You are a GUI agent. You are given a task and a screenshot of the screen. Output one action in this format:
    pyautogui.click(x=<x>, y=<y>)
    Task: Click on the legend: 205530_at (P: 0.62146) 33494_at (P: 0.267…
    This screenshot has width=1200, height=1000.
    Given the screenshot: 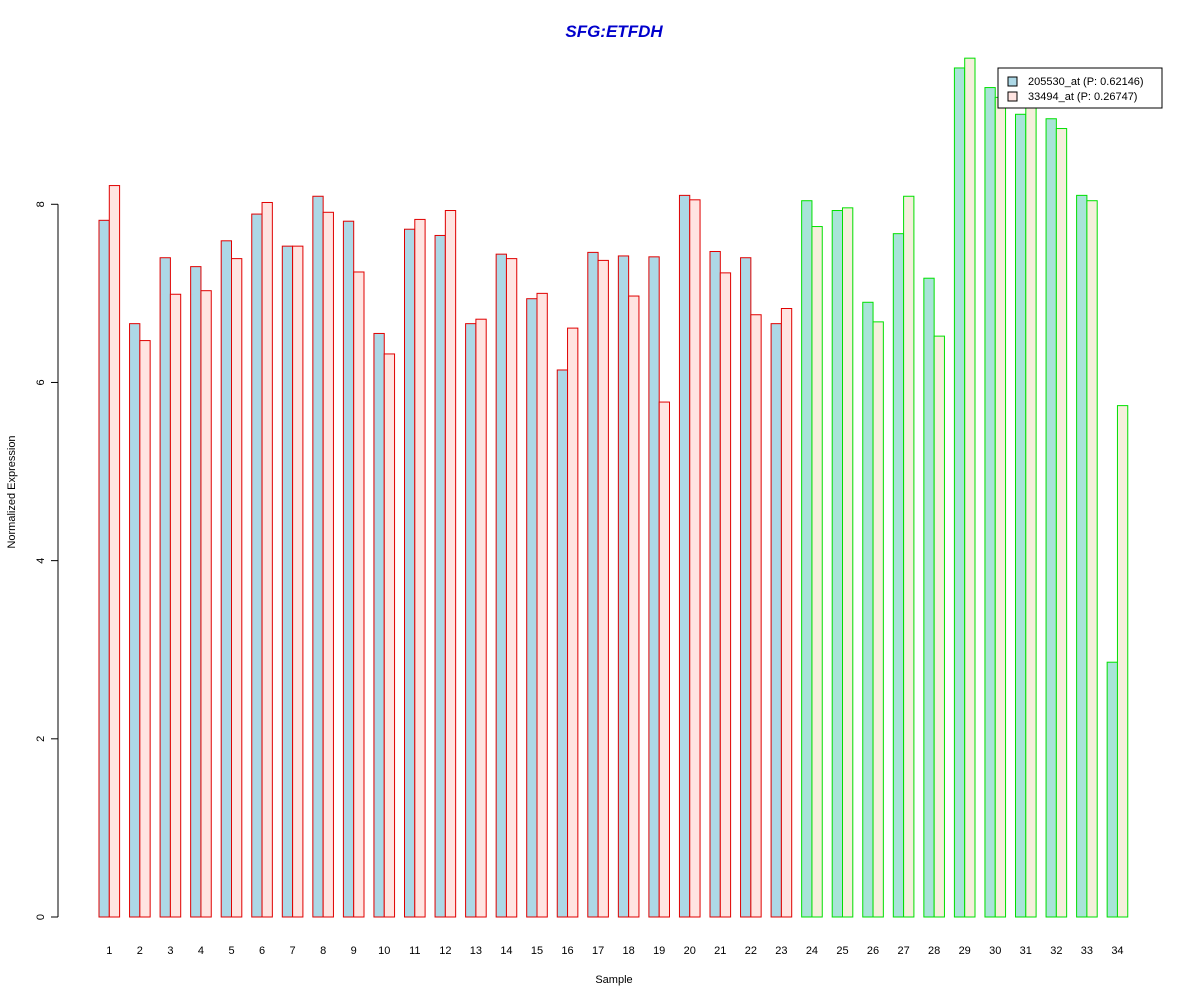 What is the action you would take?
    pyautogui.click(x=1080, y=88)
    